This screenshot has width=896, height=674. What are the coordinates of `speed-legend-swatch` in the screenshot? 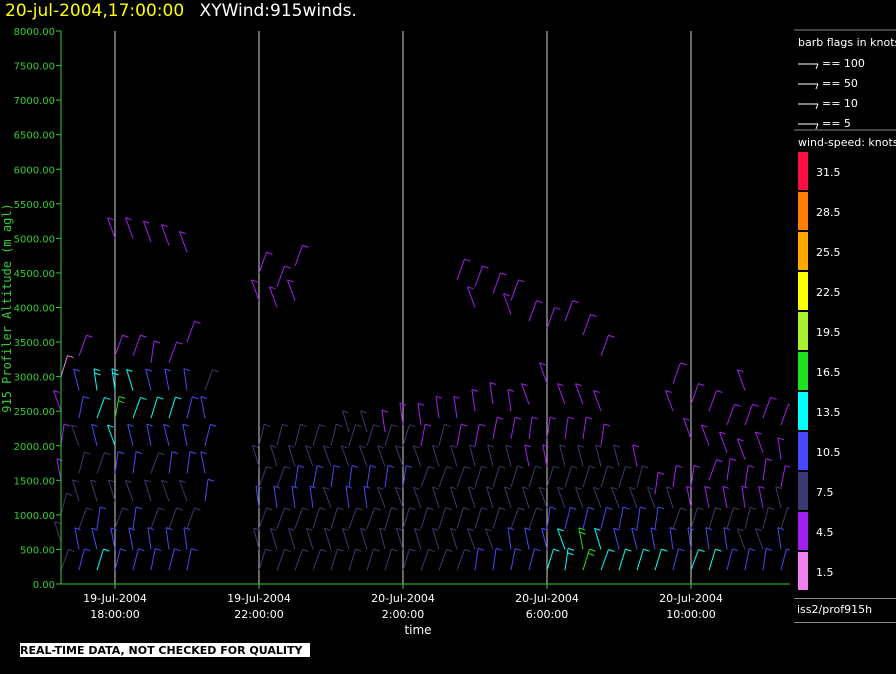 It's located at (803, 171).